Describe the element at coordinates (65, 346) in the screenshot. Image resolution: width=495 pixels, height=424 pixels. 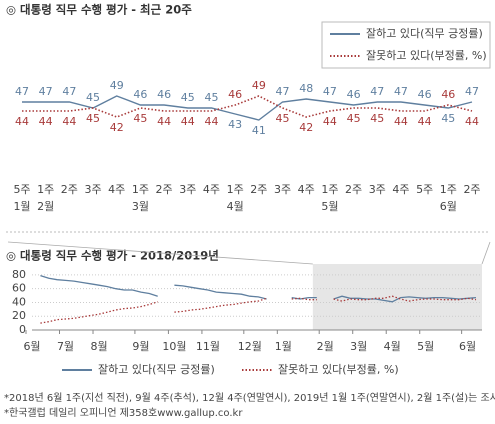
I see `x-tick-label: 7월` at that location.